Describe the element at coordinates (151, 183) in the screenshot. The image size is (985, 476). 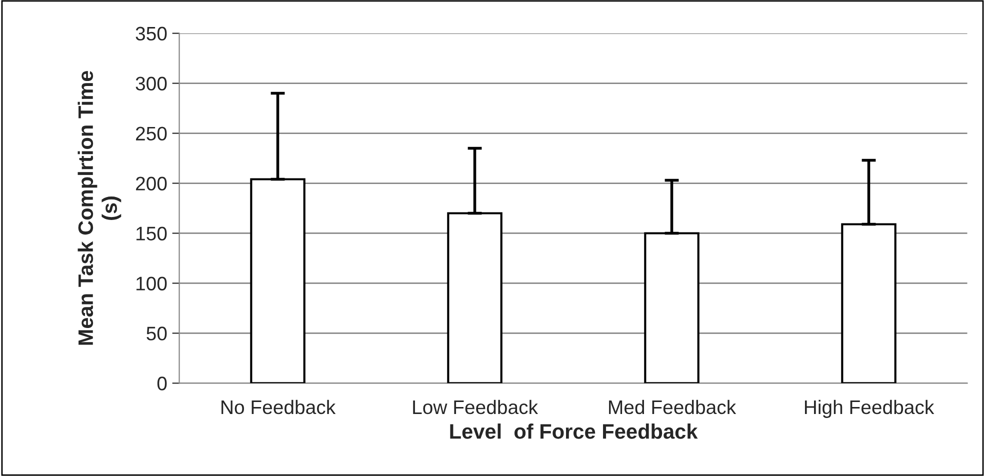
I see `y-tick-label: 200` at that location.